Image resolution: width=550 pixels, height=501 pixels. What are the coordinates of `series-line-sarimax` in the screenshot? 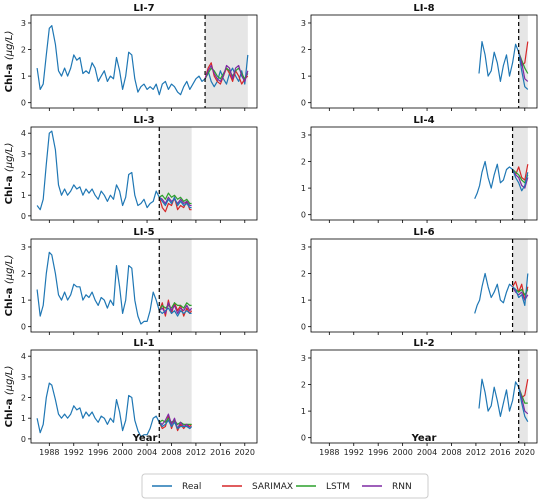 It's located at (175, 308).